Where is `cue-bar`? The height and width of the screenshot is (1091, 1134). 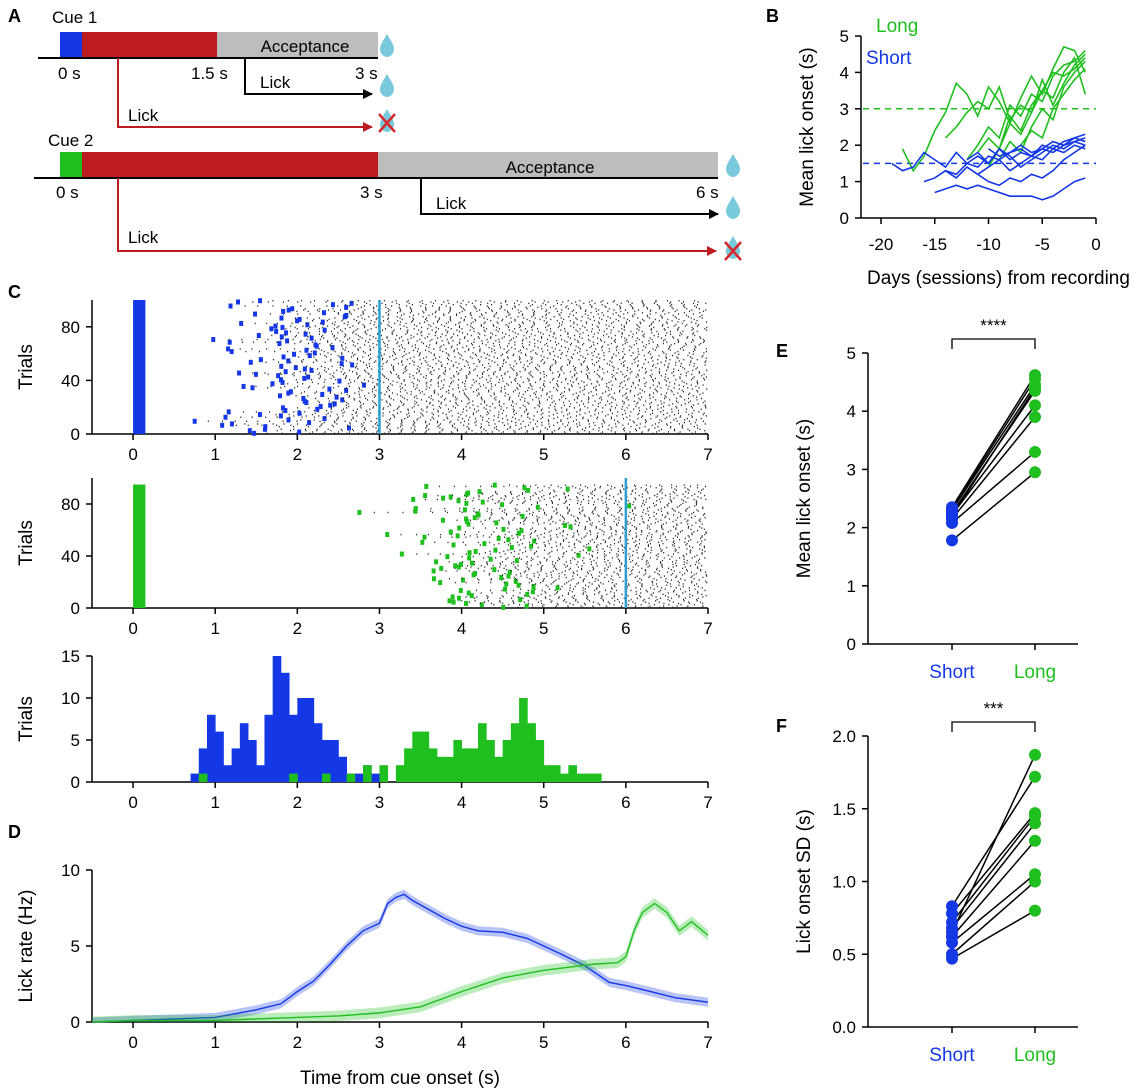 cue-bar is located at coordinates (139, 367).